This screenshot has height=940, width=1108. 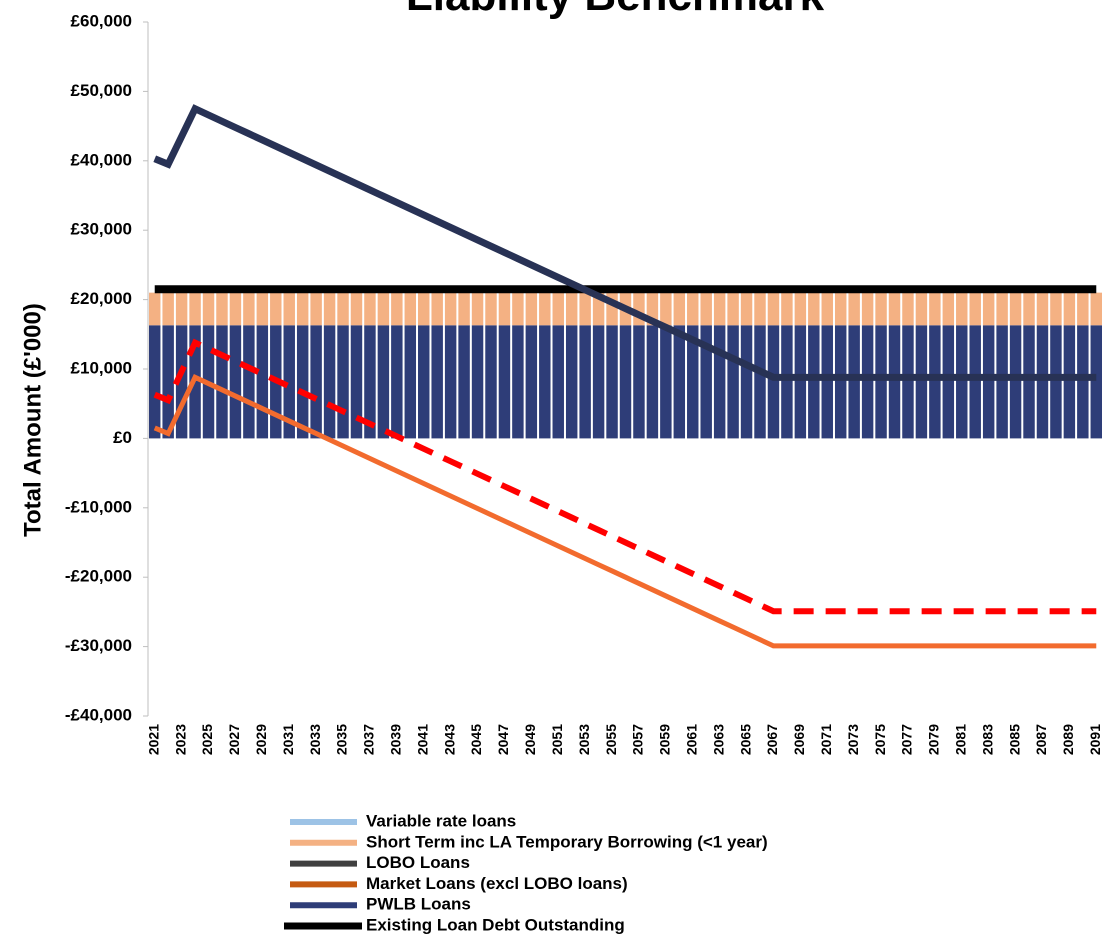 What do you see at coordinates (907, 739) in the screenshot?
I see `x-tick-label: 2077` at bounding box center [907, 739].